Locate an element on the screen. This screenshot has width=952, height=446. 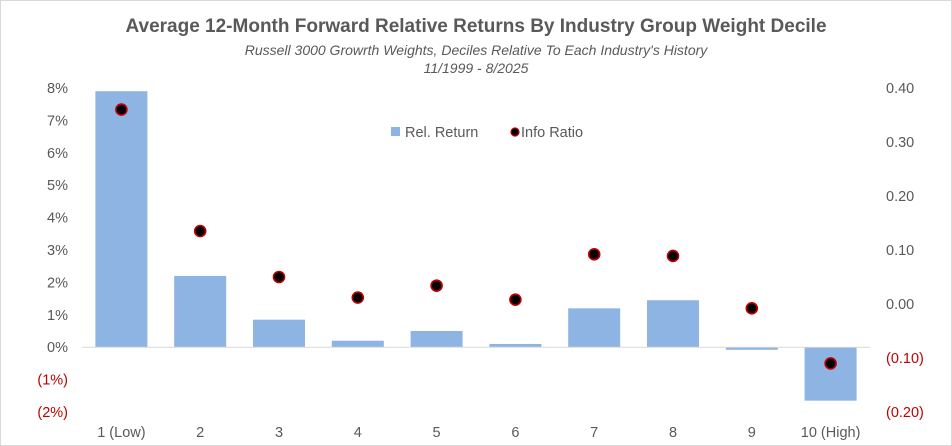
x-tick-label: 1 (Low) is located at coordinates (121, 433).